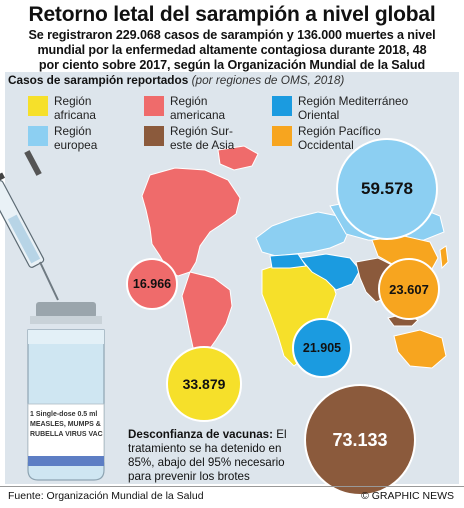  I want to click on legend-label-line: Región Mediterráneo, so click(353, 101).